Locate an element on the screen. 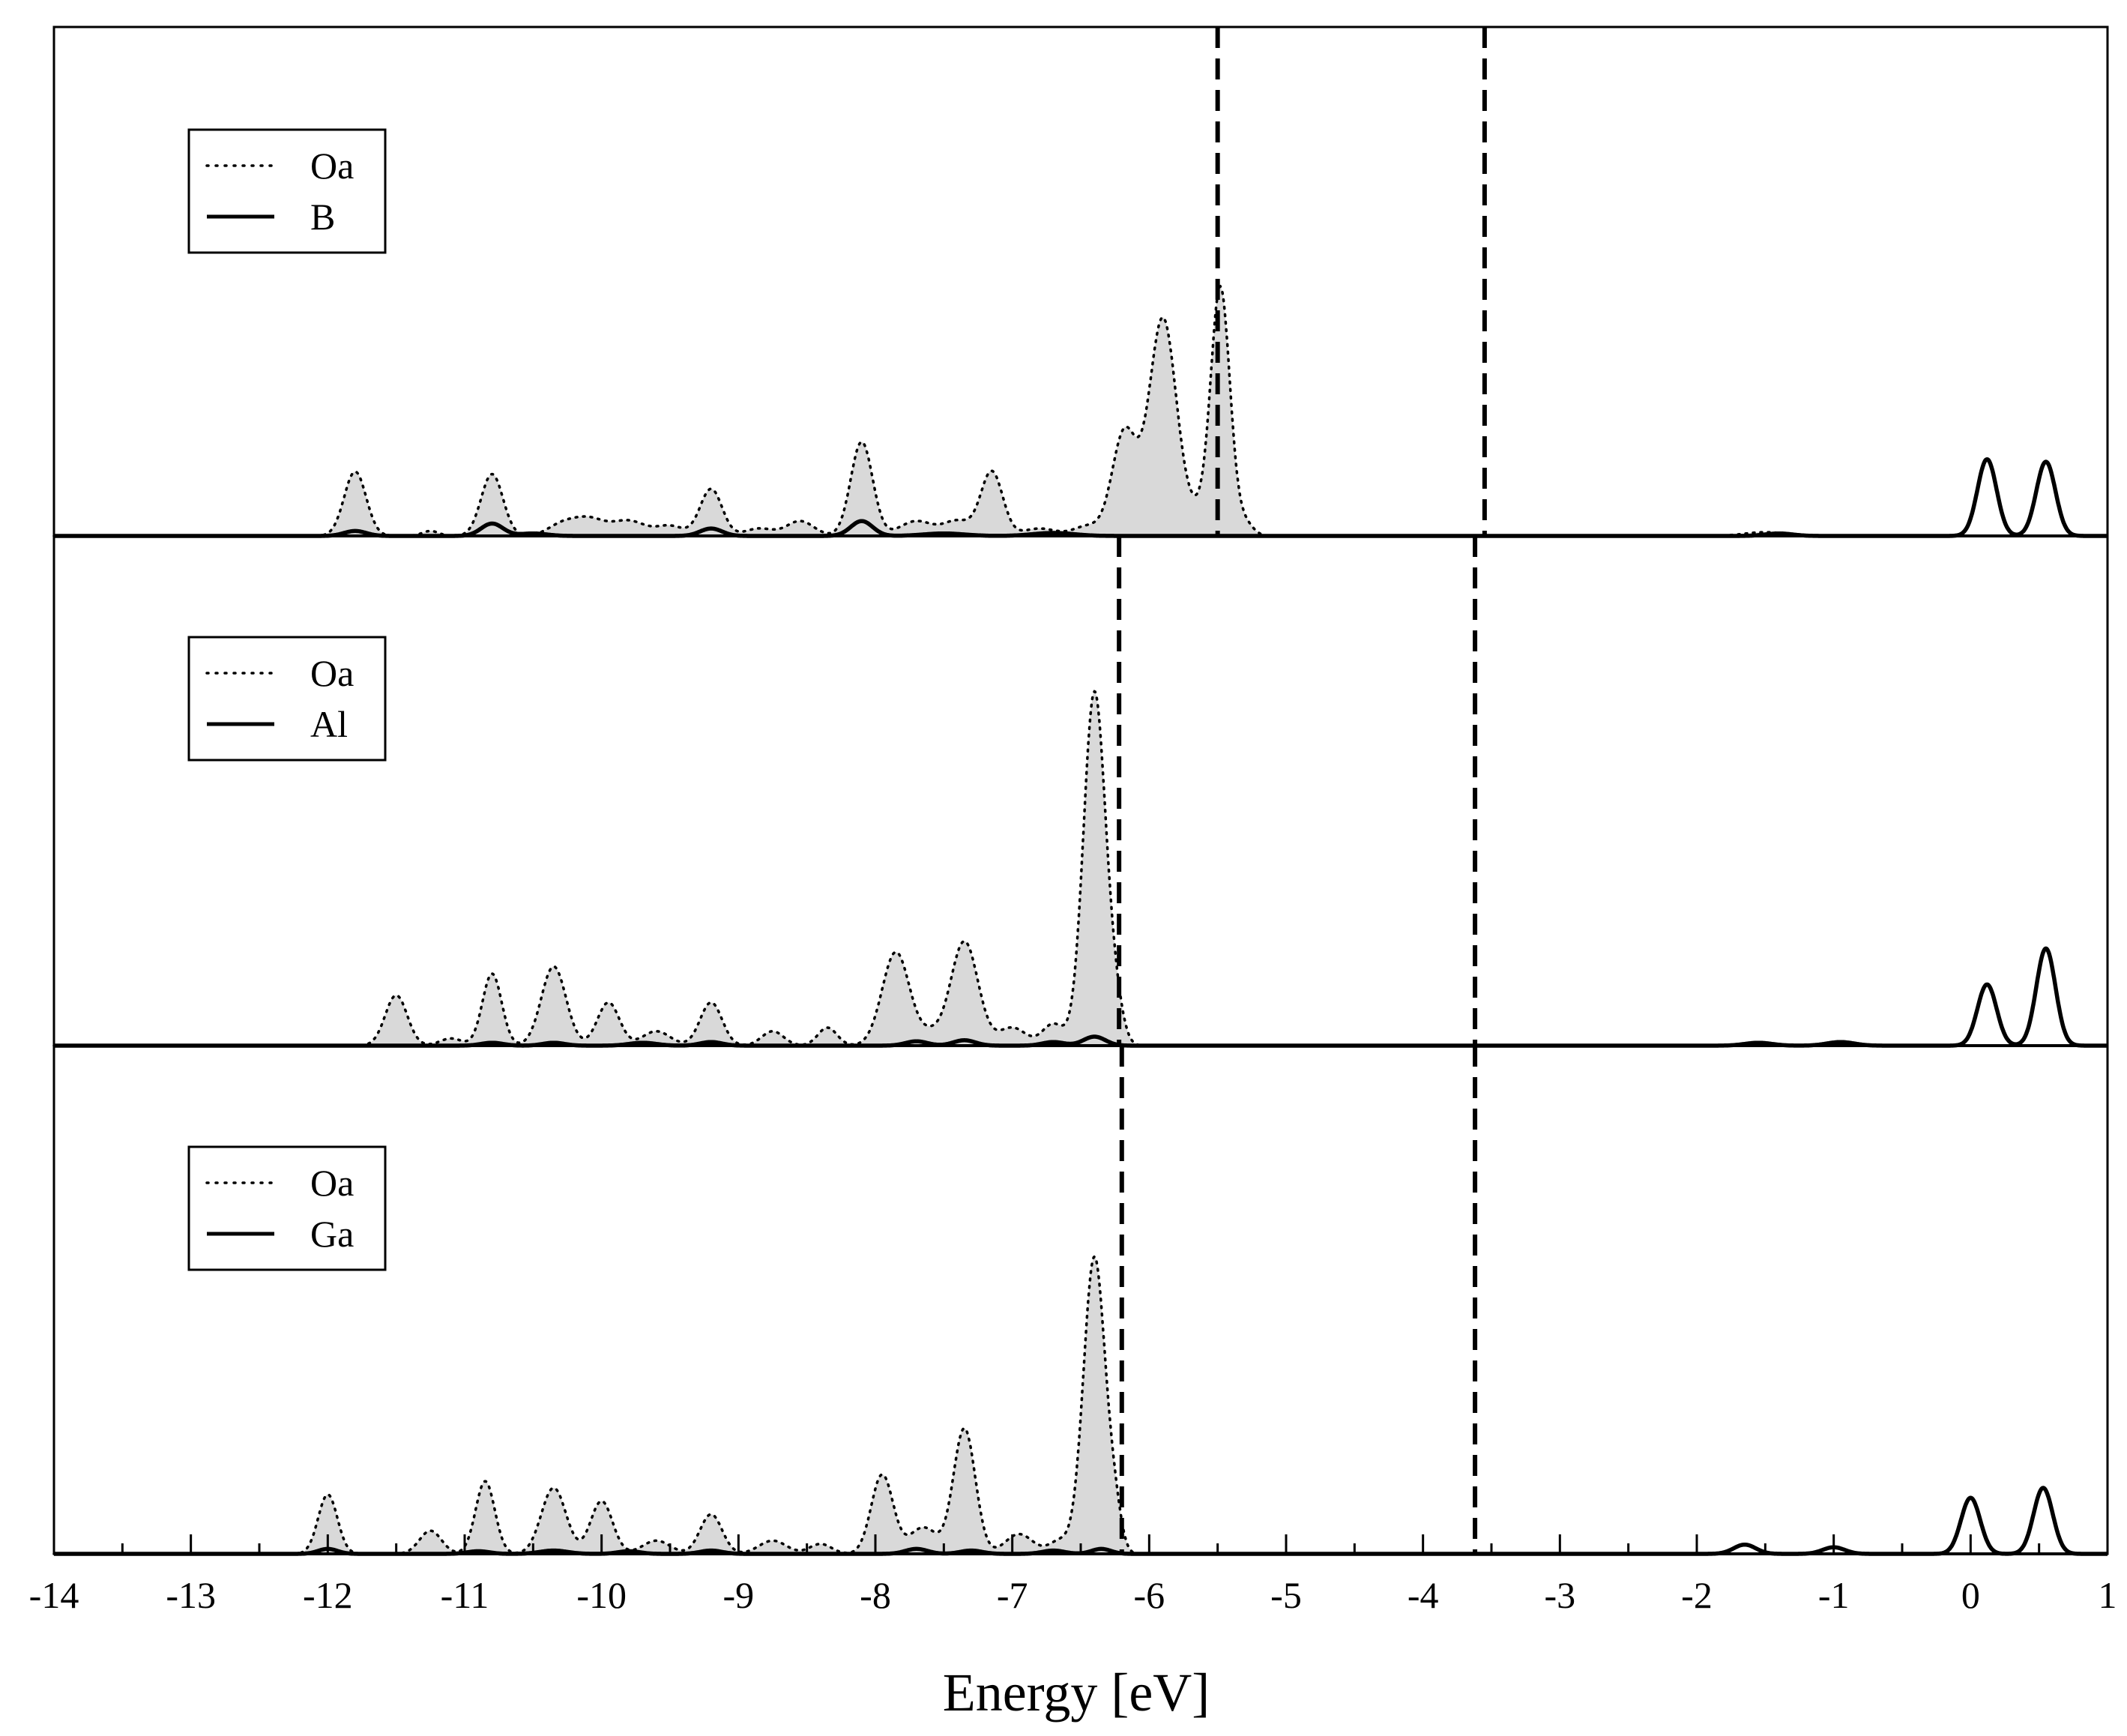 The height and width of the screenshot is (1736, 2127). legend-label-b: B is located at coordinates (322, 217).